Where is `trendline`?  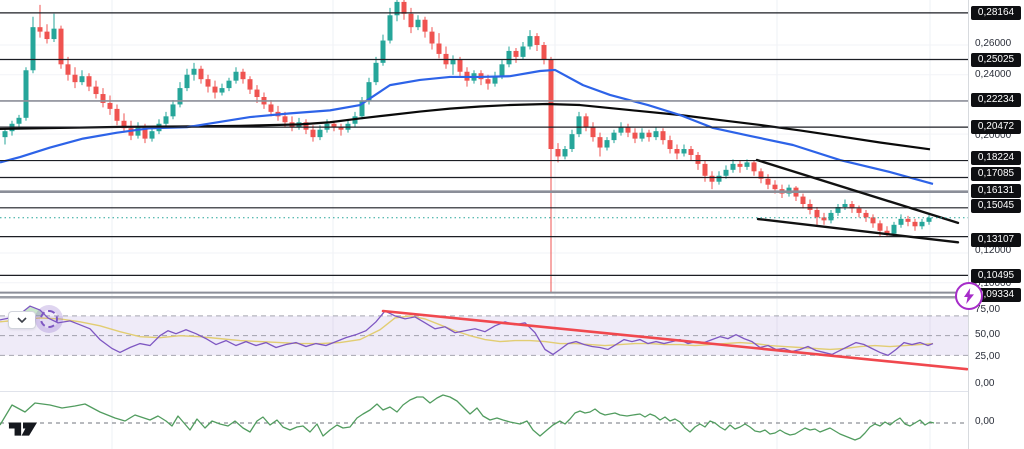
trendline is located at coordinates (858, 230).